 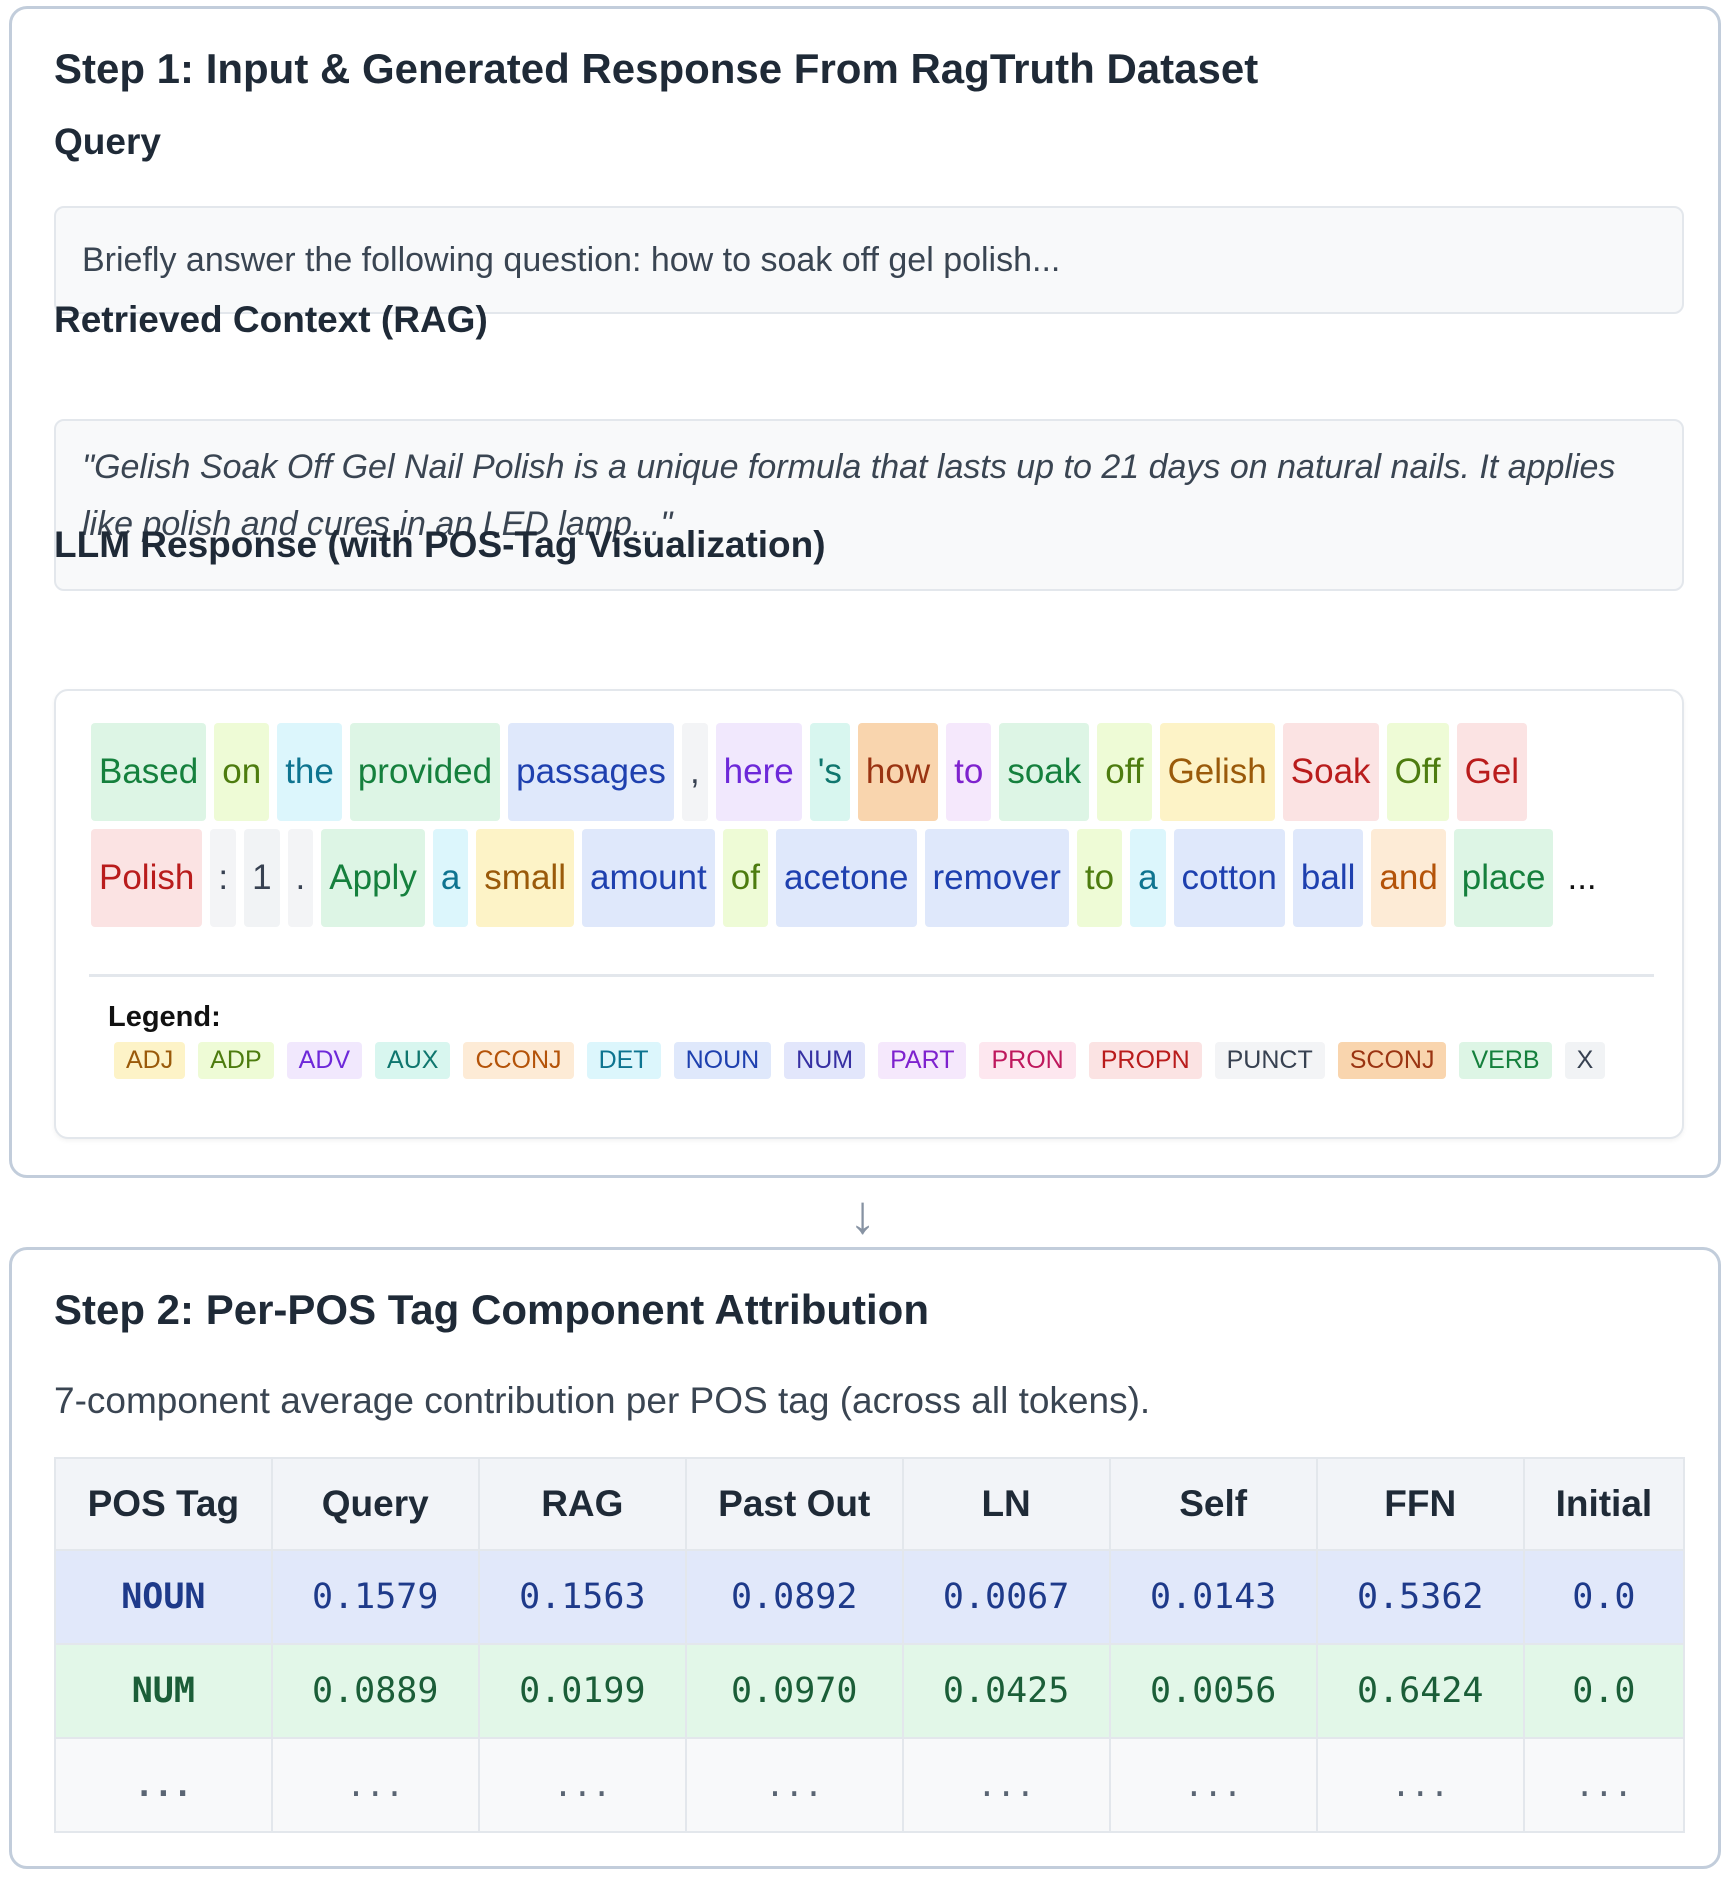 I want to click on column-header: Self, so click(x=1213, y=1504).